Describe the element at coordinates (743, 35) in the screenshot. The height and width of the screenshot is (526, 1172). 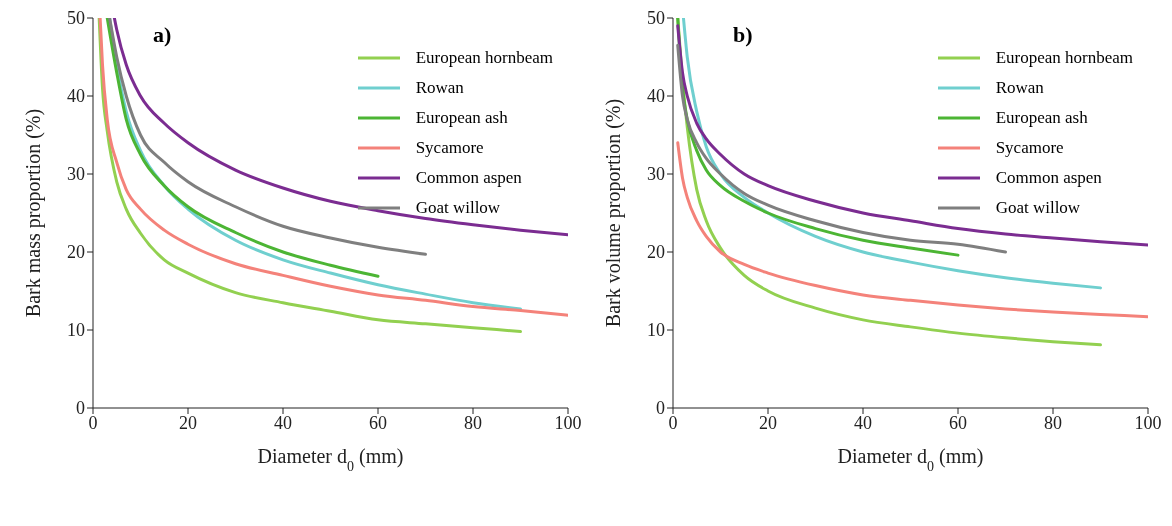
I see `annotation: b)` at that location.